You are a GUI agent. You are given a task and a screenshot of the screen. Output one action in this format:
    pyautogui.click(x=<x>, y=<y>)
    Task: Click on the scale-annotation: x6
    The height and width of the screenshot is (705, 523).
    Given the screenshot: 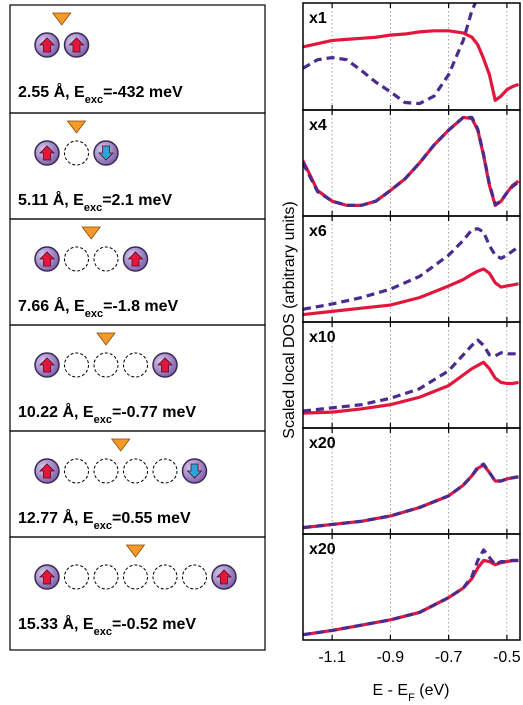 What is the action you would take?
    pyautogui.click(x=318, y=231)
    